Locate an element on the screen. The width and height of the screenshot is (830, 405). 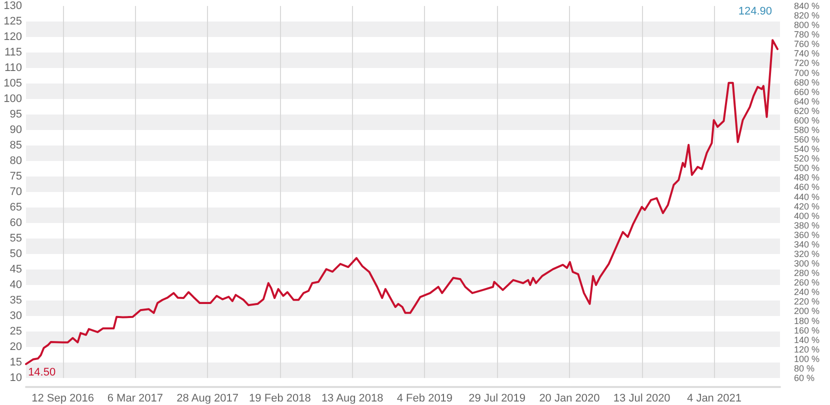
y-tick-label: 35 is located at coordinates (16, 300).